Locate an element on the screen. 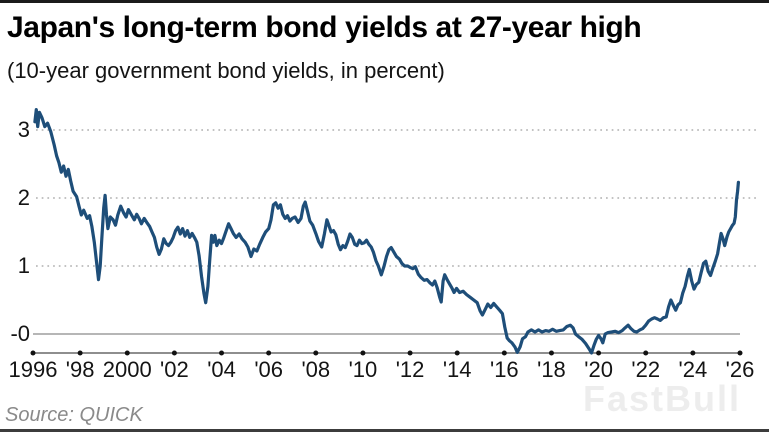 The height and width of the screenshot is (434, 769). x-tick-label: '10 is located at coordinates (363, 369).